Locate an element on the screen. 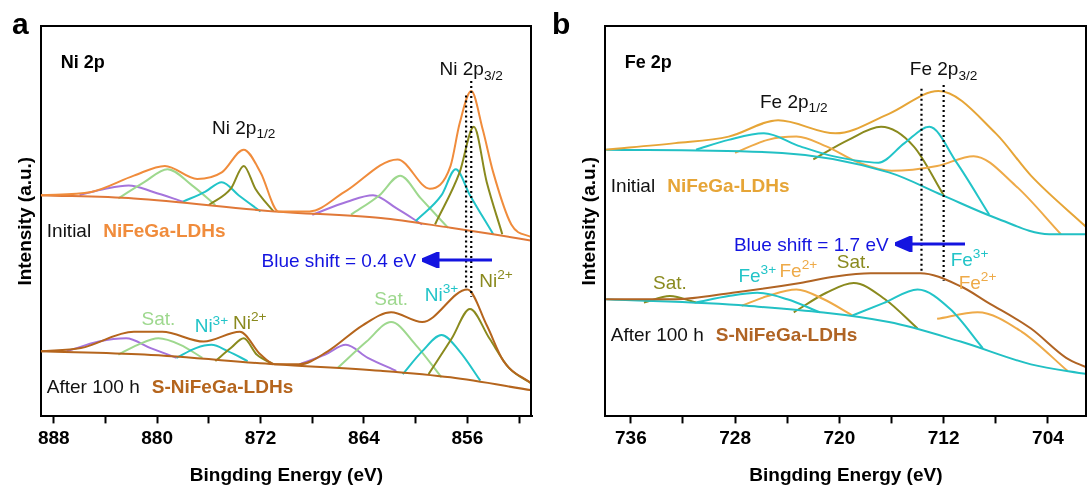 The image size is (1087, 497). x-tick-label: 872 is located at coordinates (260, 438).